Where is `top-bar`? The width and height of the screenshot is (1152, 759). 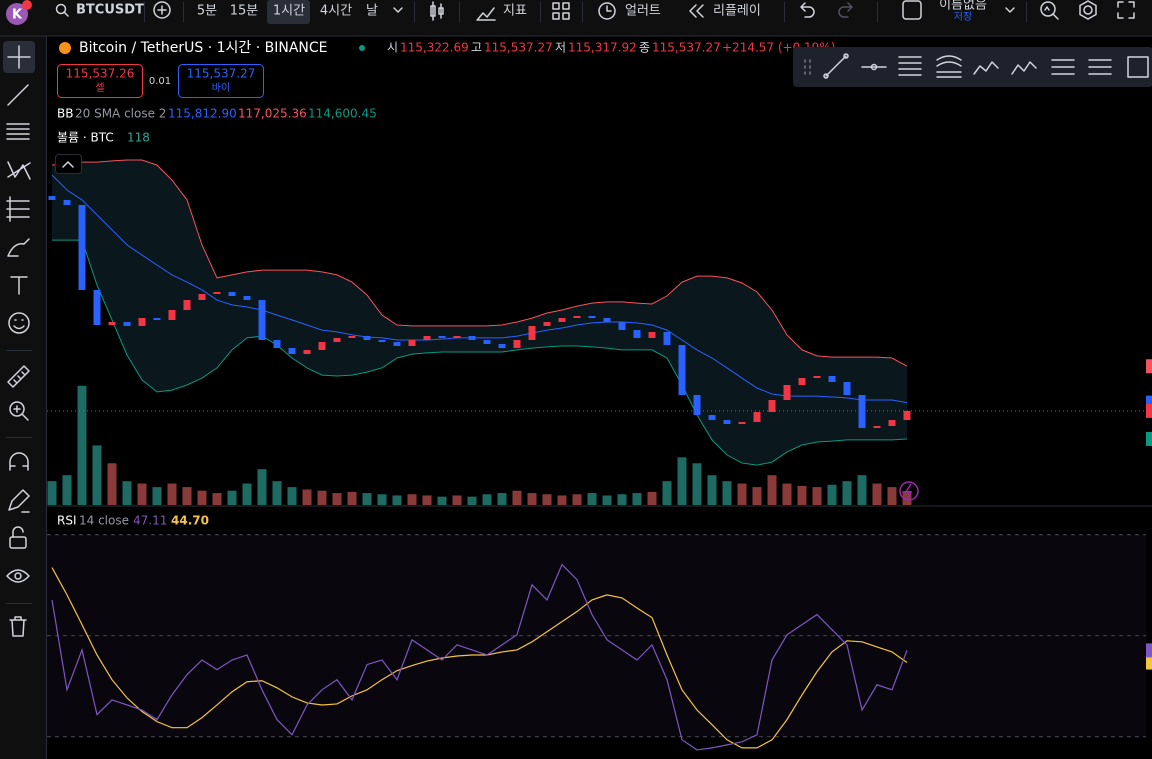 top-bar is located at coordinates (576, 18).